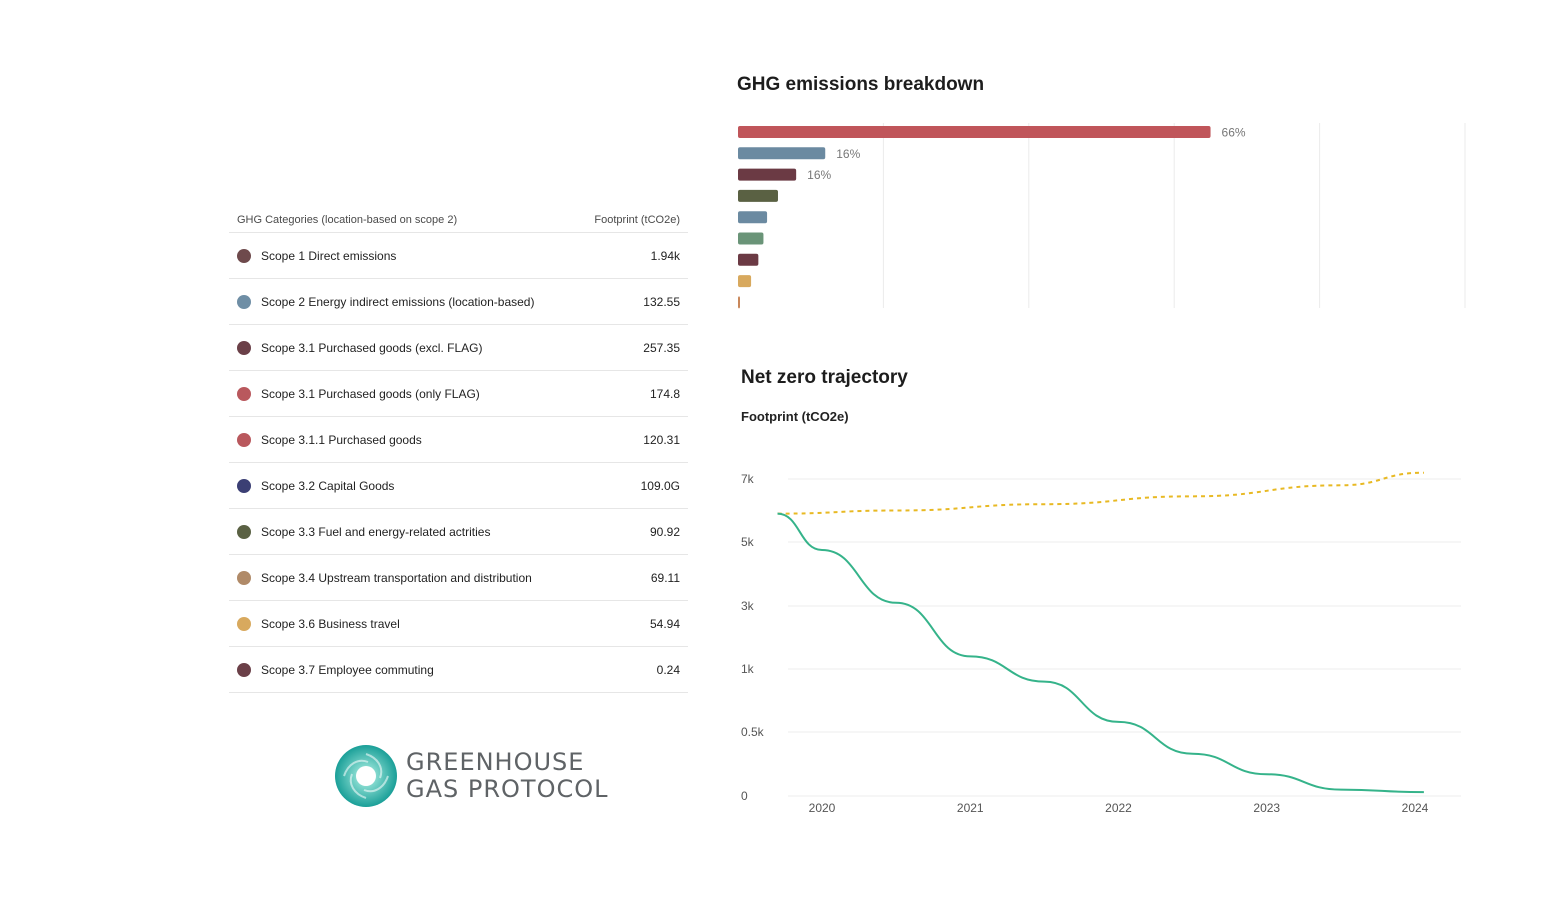  Describe the element at coordinates (328, 485) in the screenshot. I see `category-label: Scope 3.2 Capital Goods` at that location.